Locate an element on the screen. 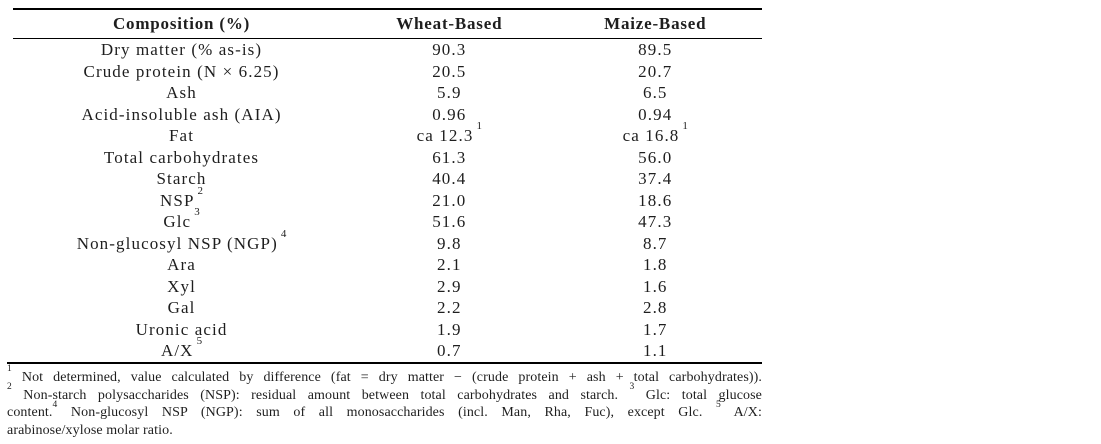 The height and width of the screenshot is (444, 1101). row-label: Starch is located at coordinates (181, 179).